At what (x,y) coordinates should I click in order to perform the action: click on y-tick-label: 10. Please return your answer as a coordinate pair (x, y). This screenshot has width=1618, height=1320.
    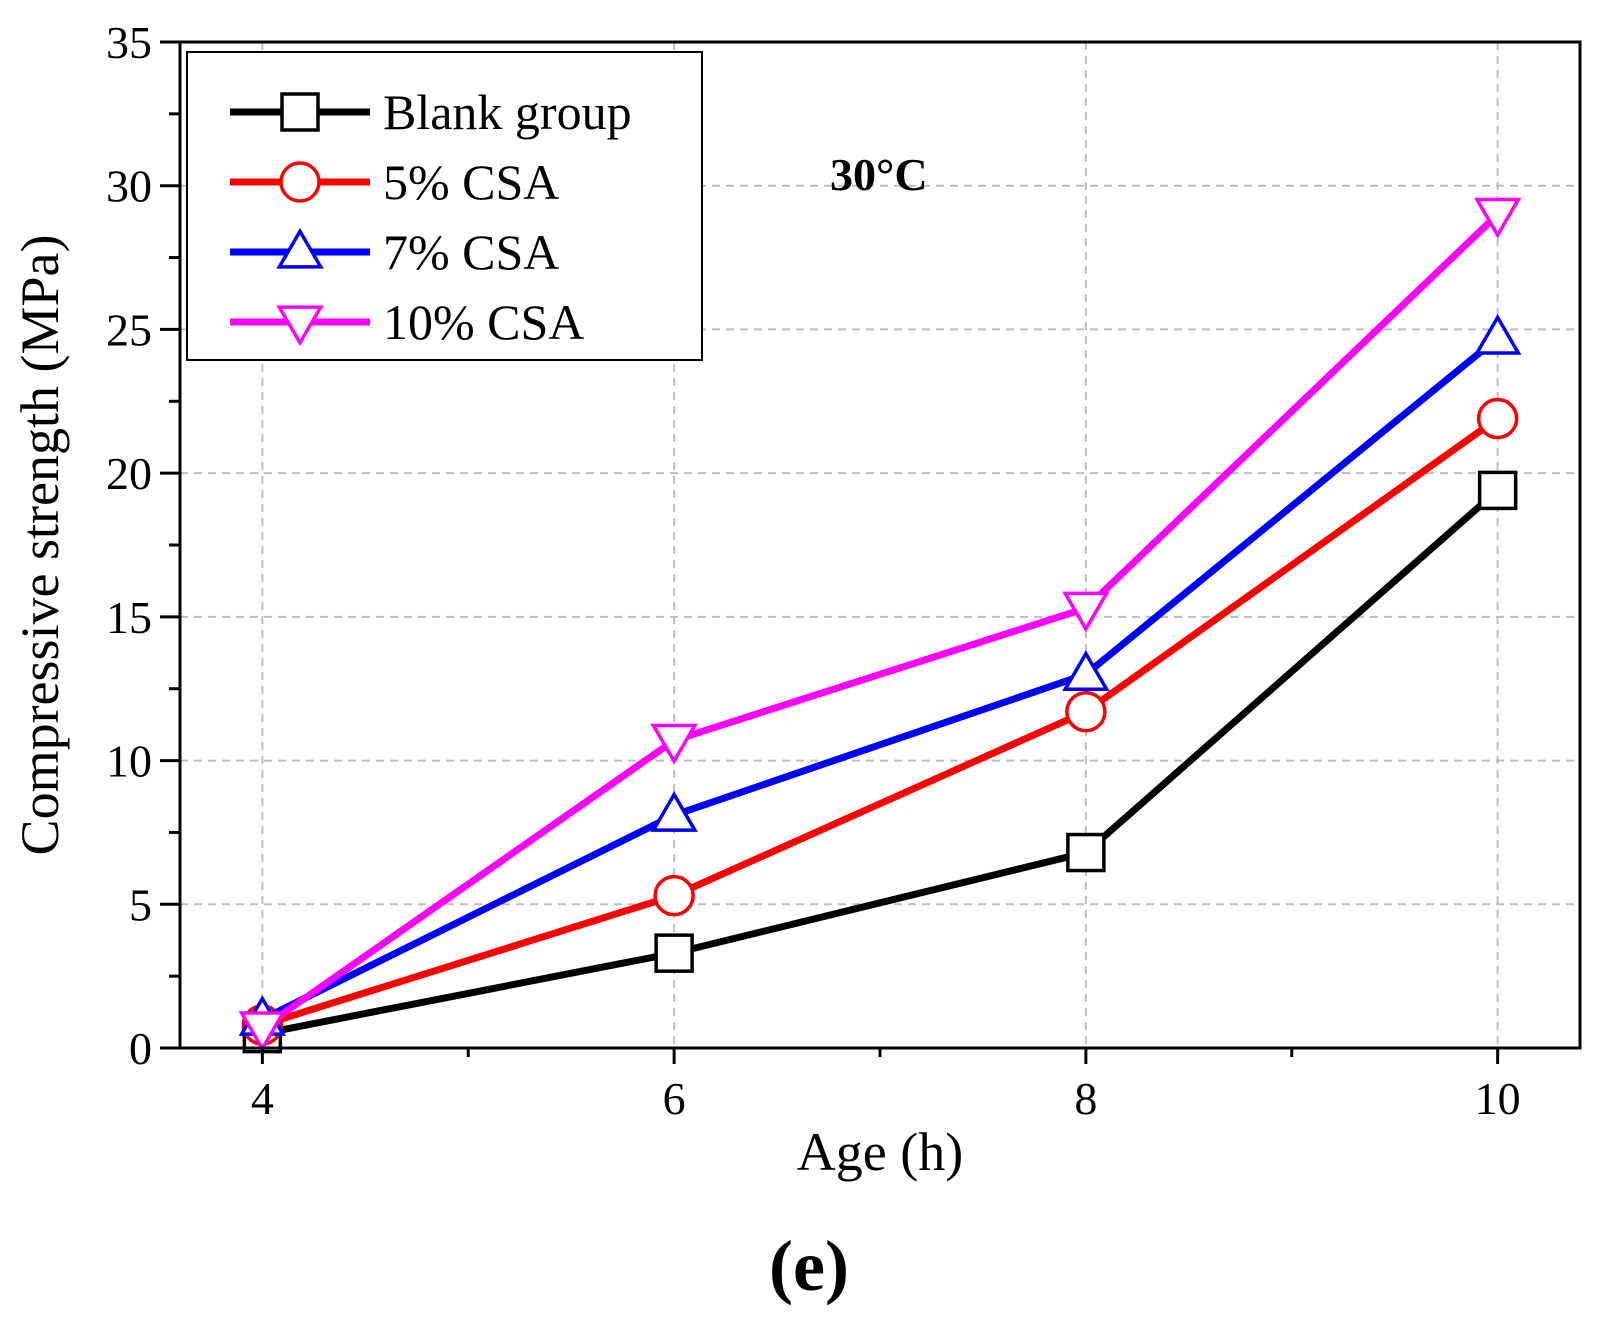
    Looking at the image, I should click on (129, 761).